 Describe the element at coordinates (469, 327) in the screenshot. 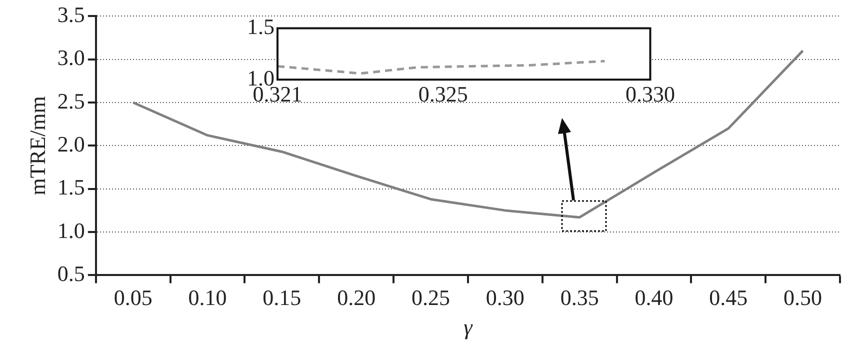

I see `x-axis-title: γ` at that location.